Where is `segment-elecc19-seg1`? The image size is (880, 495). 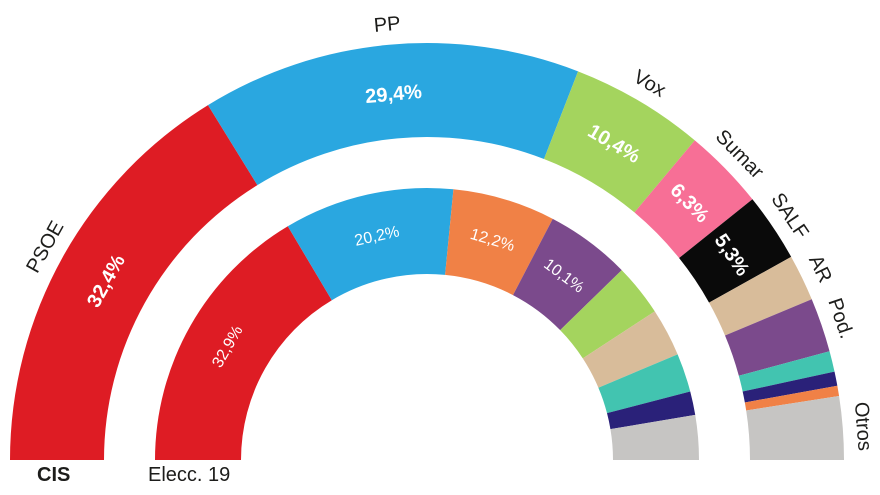
segment-elecc19-seg1 is located at coordinates (370, 244).